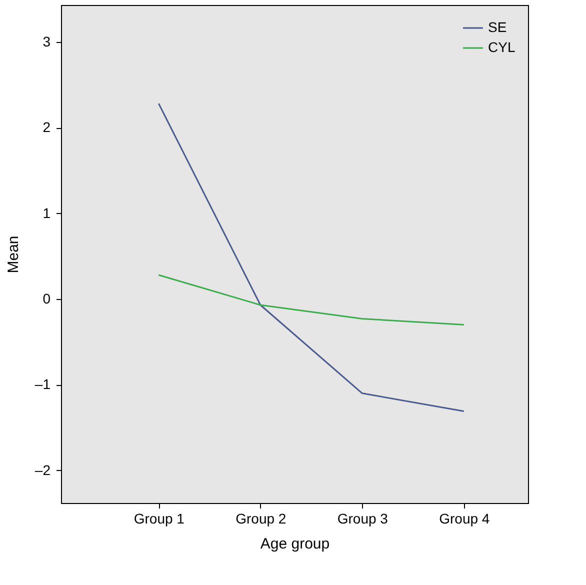 This screenshot has height=585, width=586. What do you see at coordinates (46, 127) in the screenshot?
I see `y-tick-label: 2` at bounding box center [46, 127].